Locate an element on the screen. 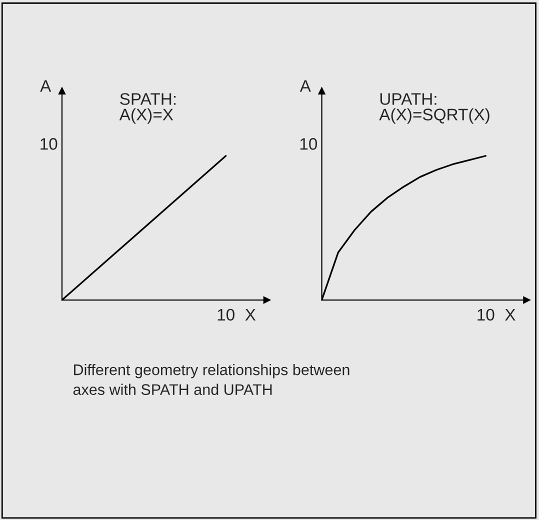  text: Different geometry relationships between axes with SPATH and UPATH is located at coordinates (211, 379).